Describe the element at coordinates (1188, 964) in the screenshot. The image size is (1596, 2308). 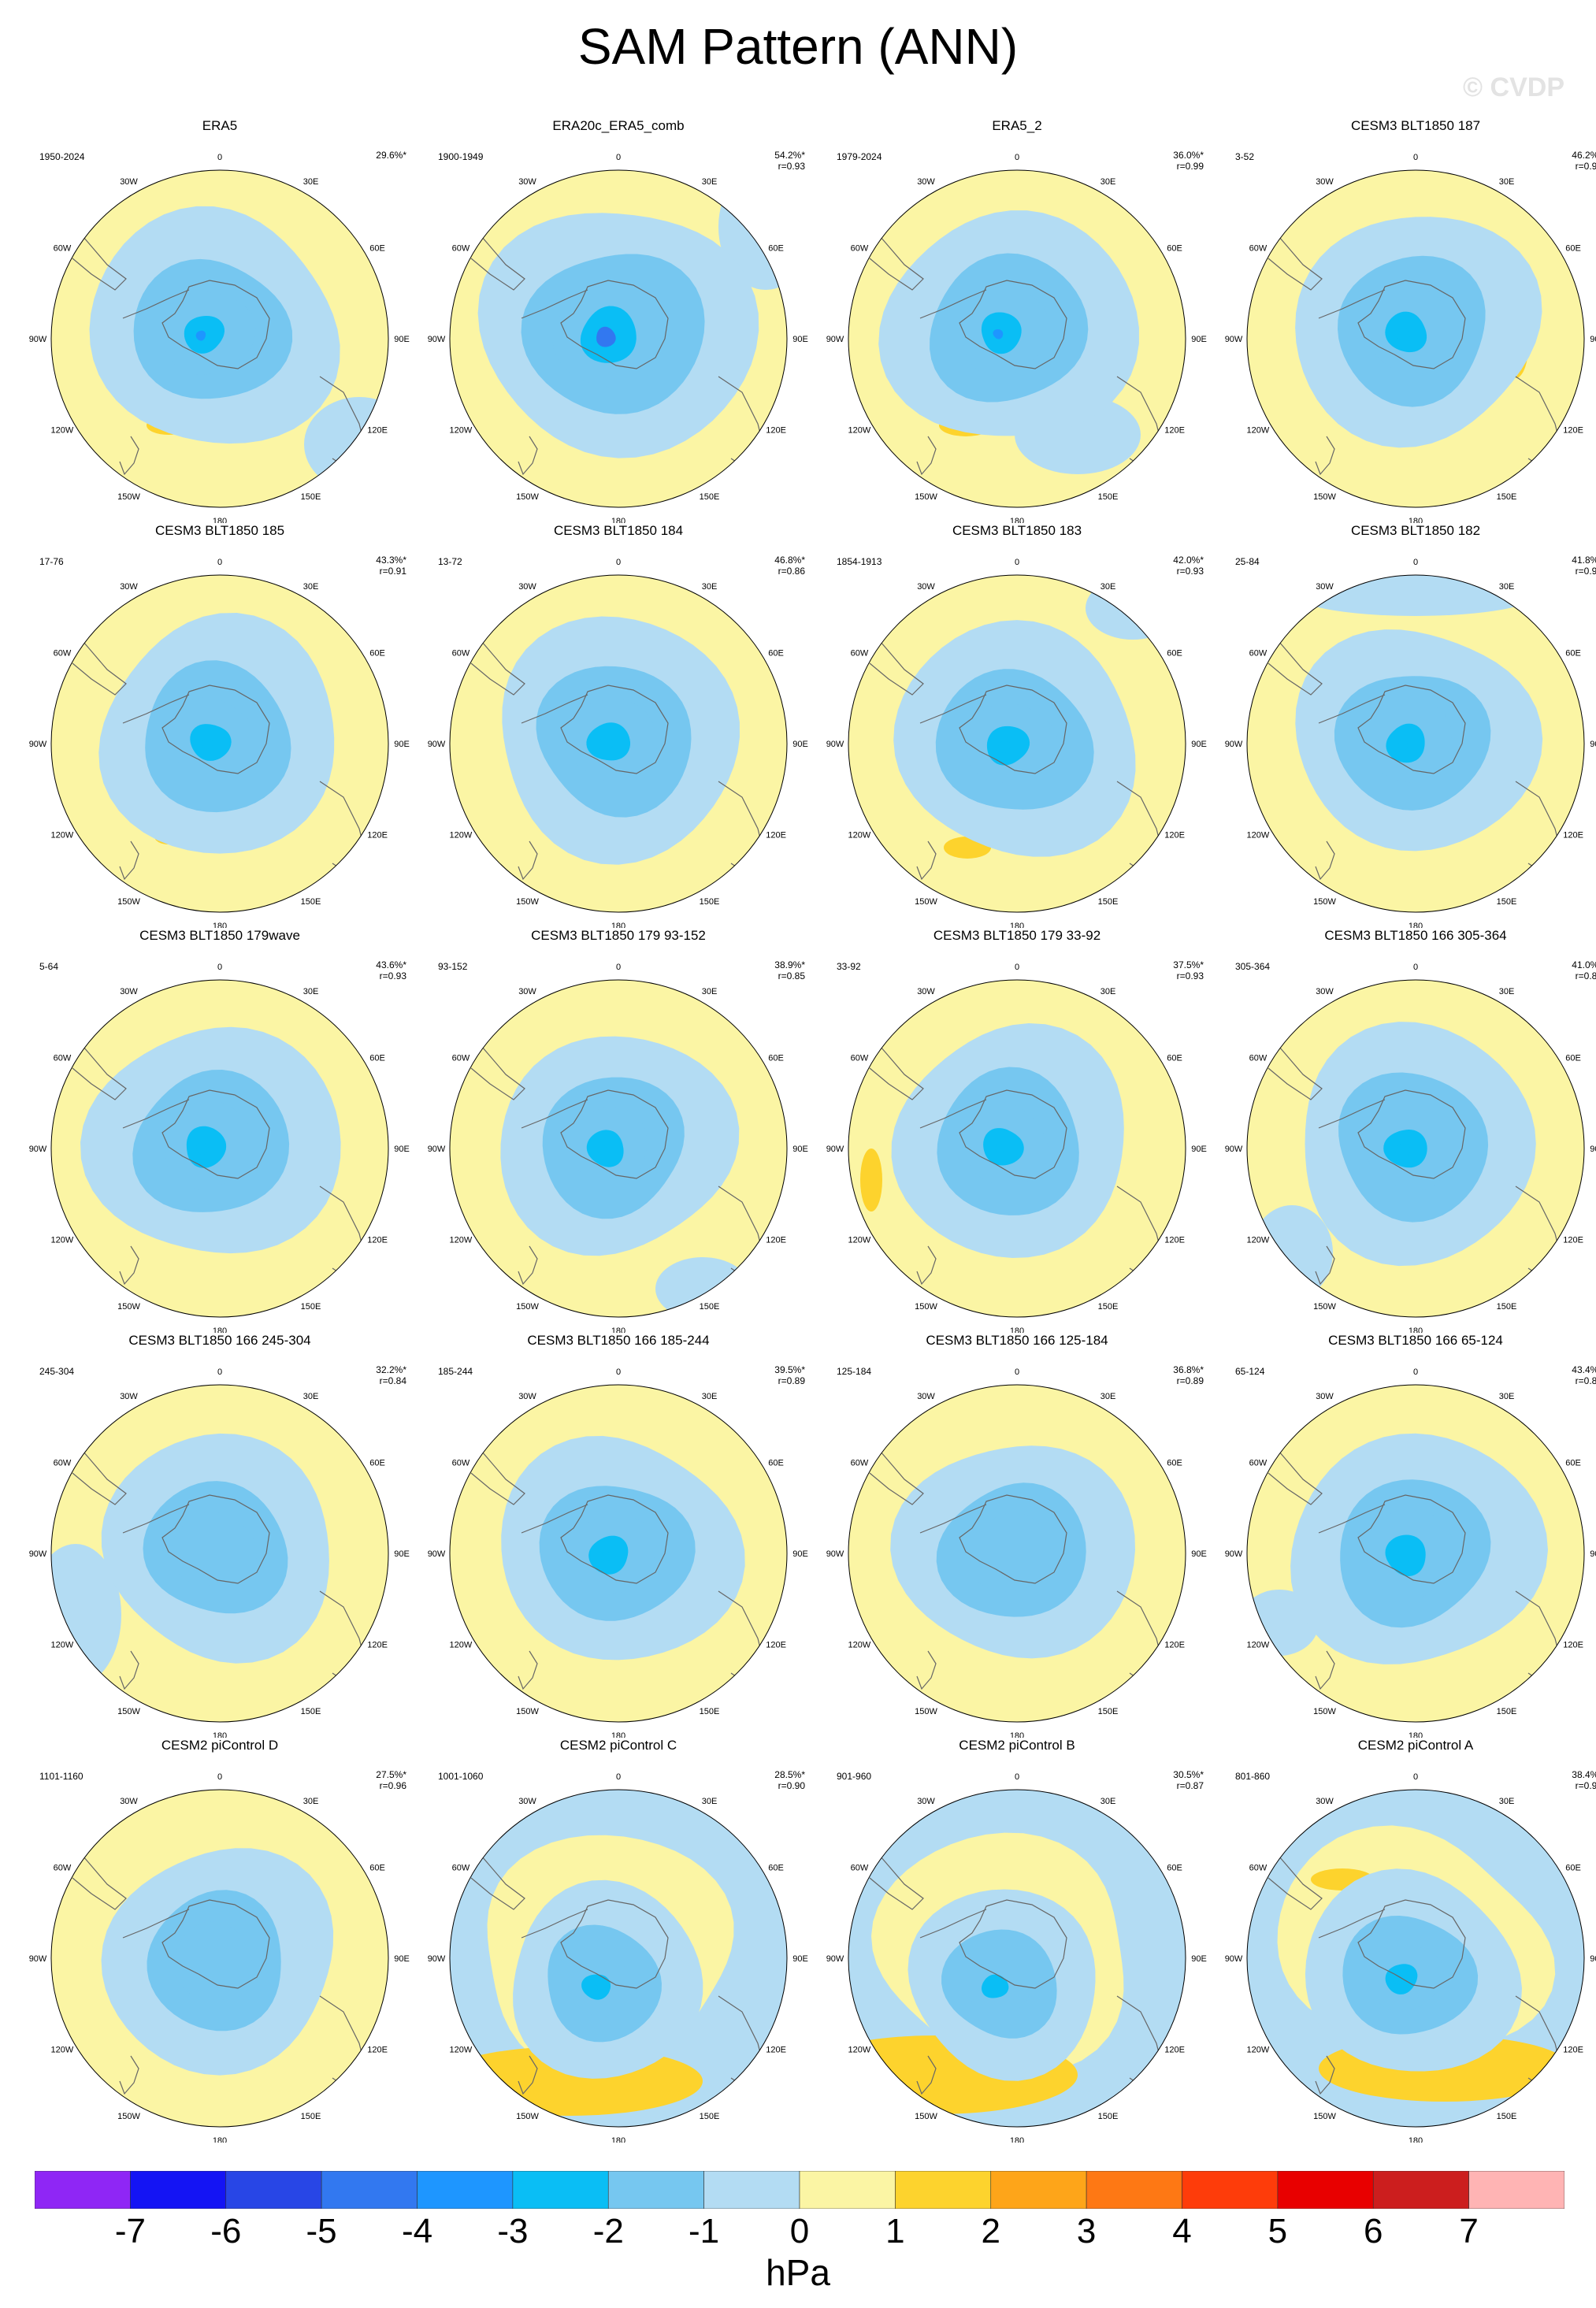
I see `explained-variance: 37.5%*` at that location.